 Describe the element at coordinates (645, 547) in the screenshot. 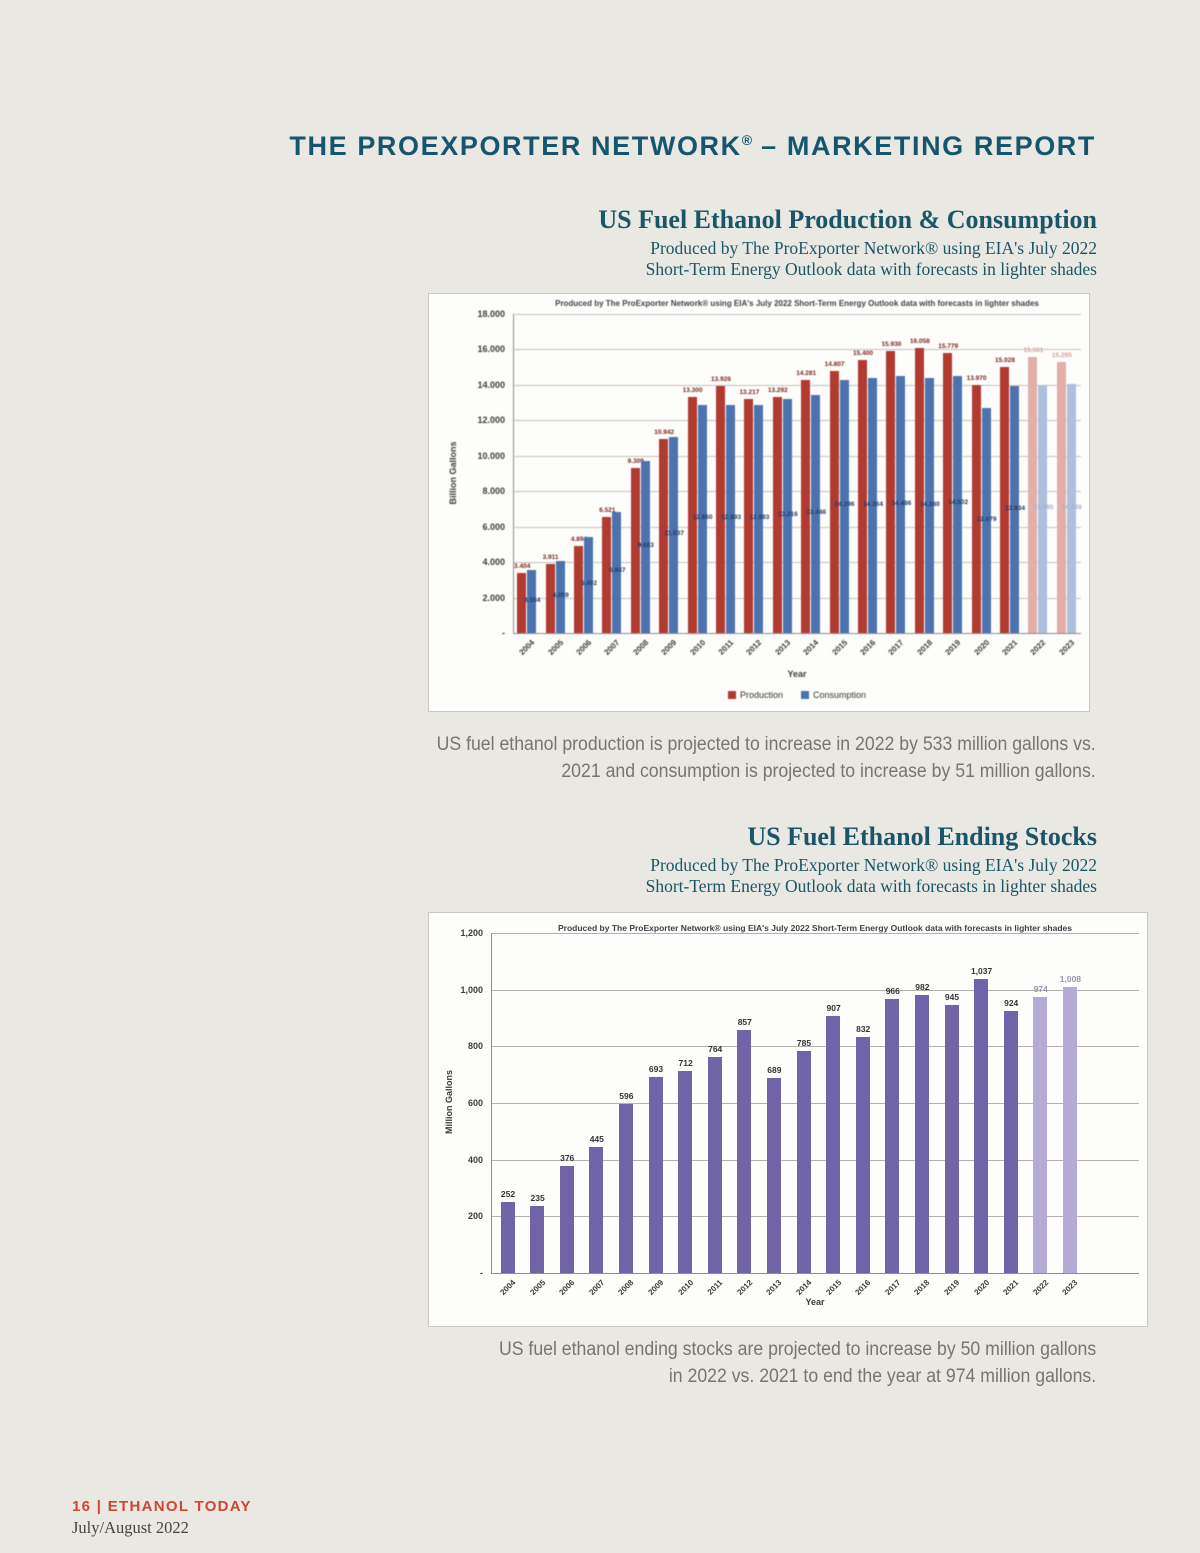

I see `bar-consumption-2008` at that location.